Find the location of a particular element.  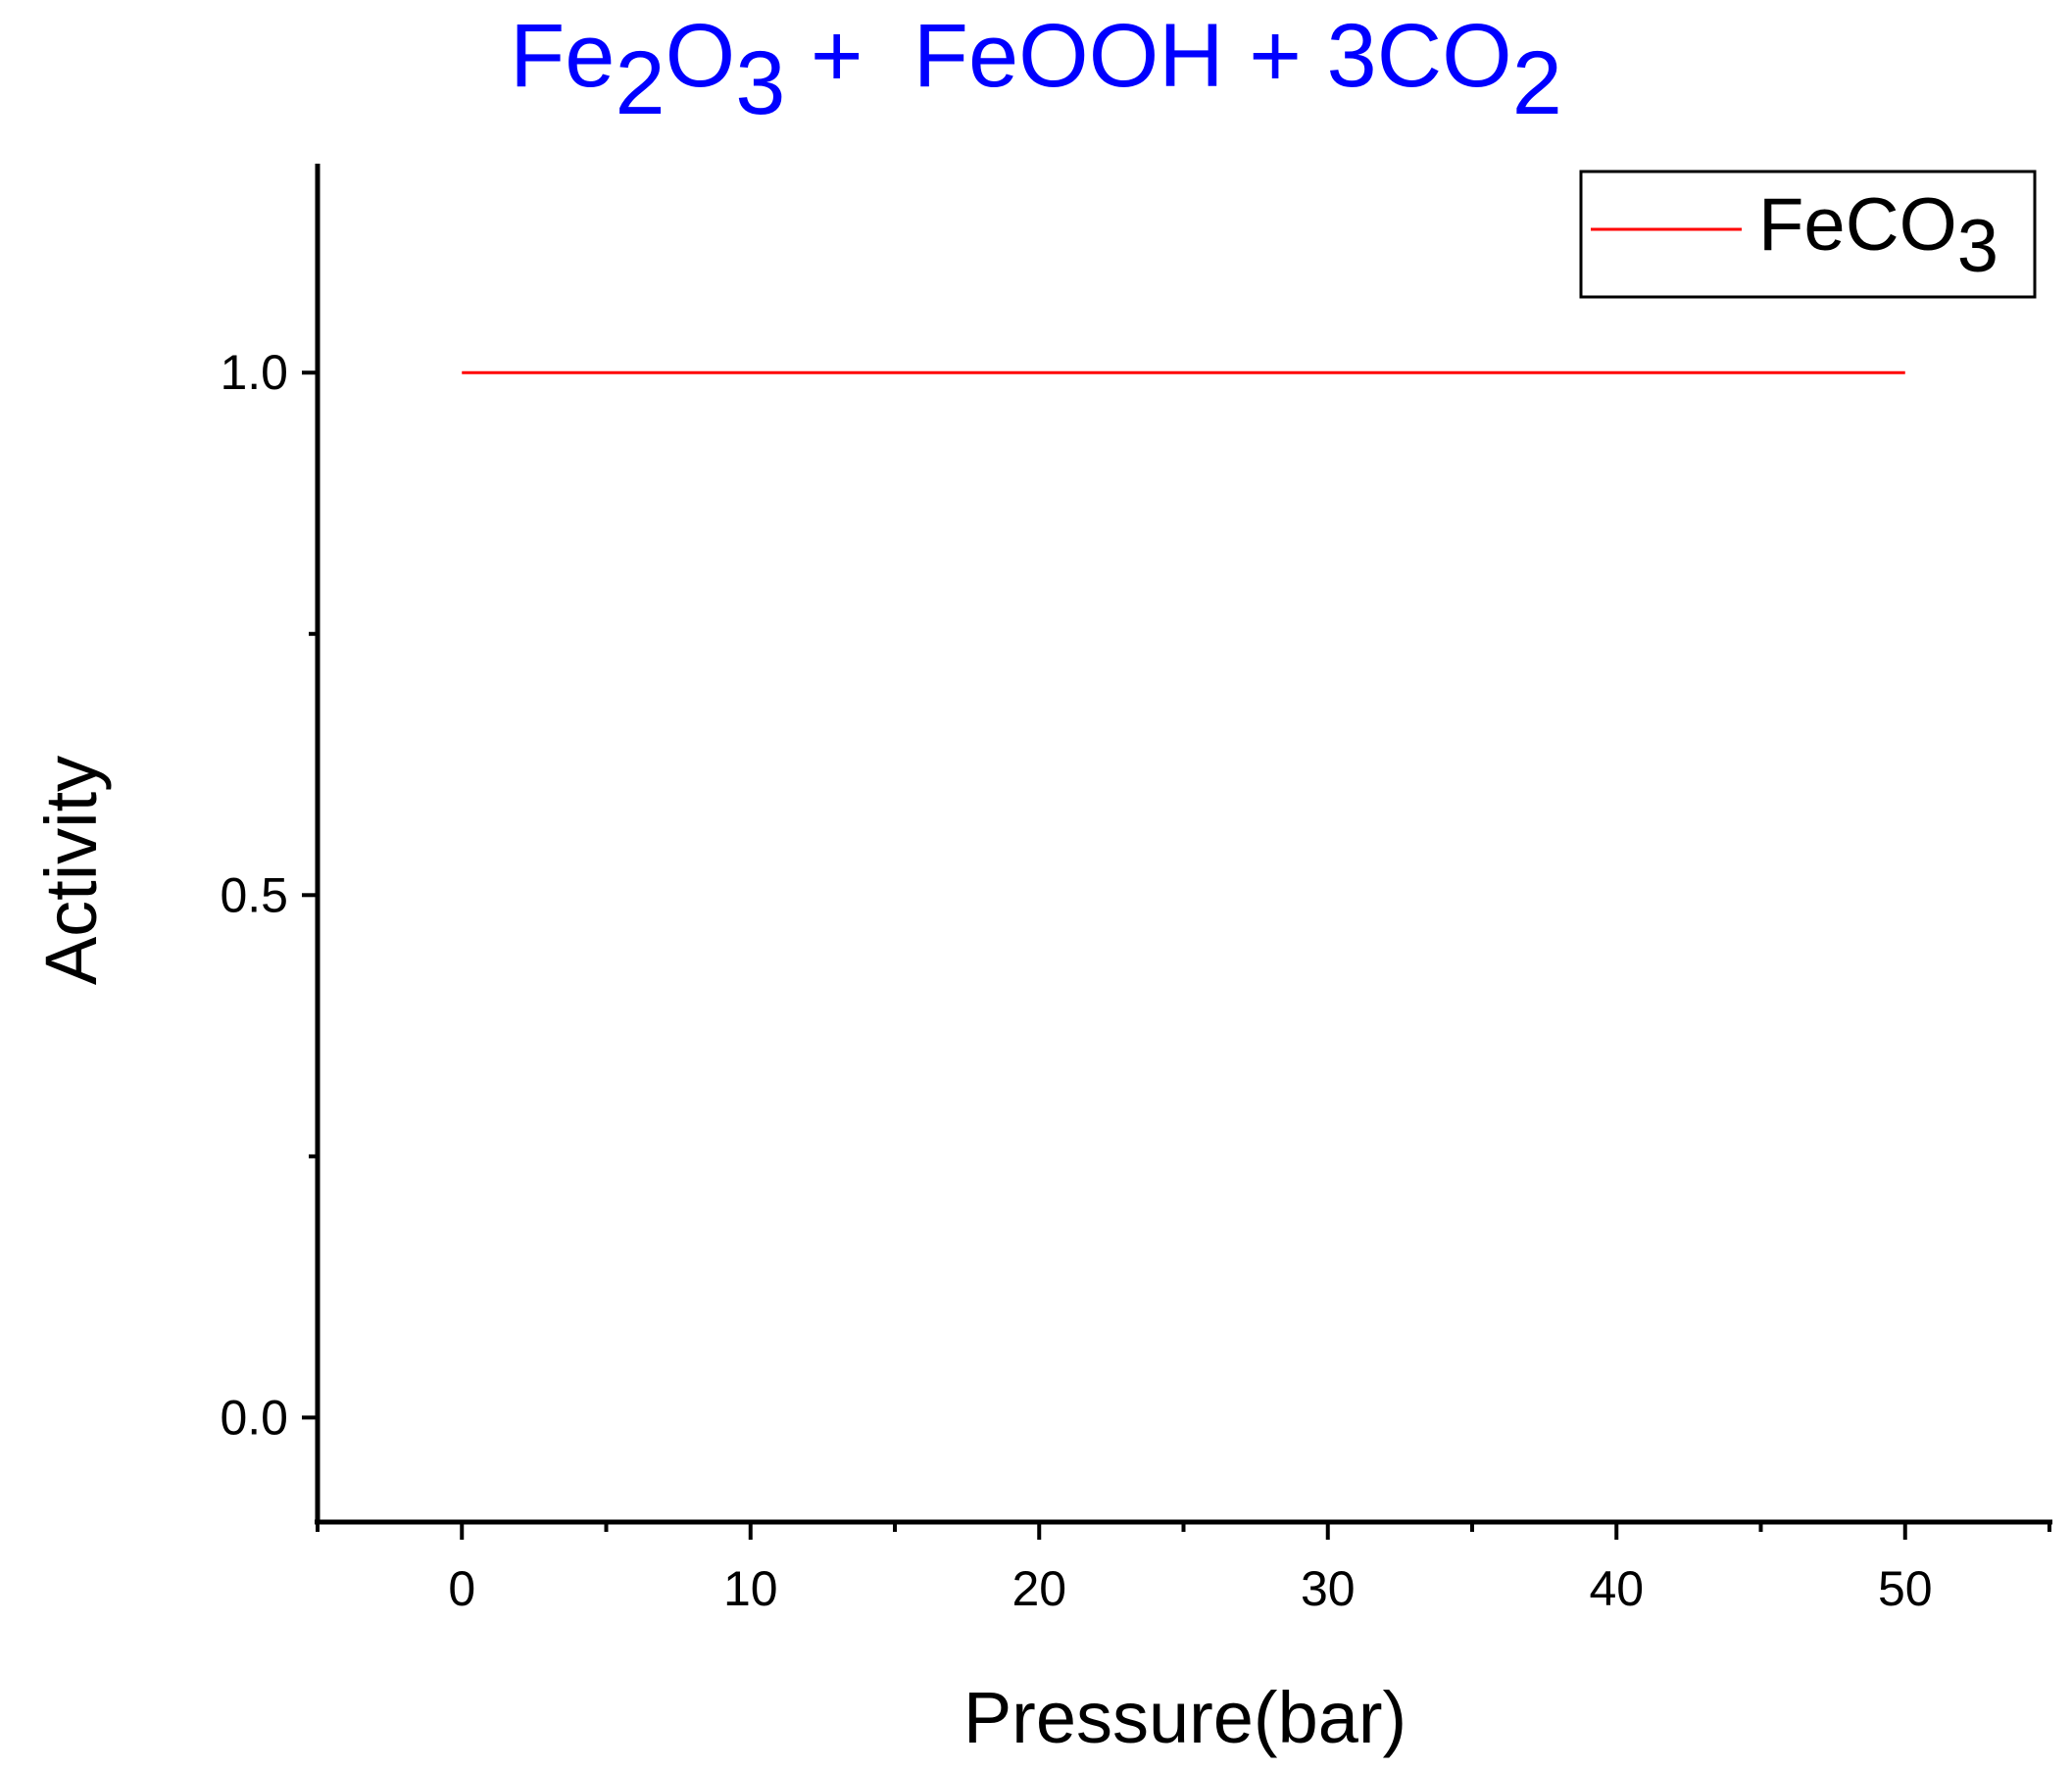

text-segment: + FeOOH + 3CO is located at coordinates (1148, 56).